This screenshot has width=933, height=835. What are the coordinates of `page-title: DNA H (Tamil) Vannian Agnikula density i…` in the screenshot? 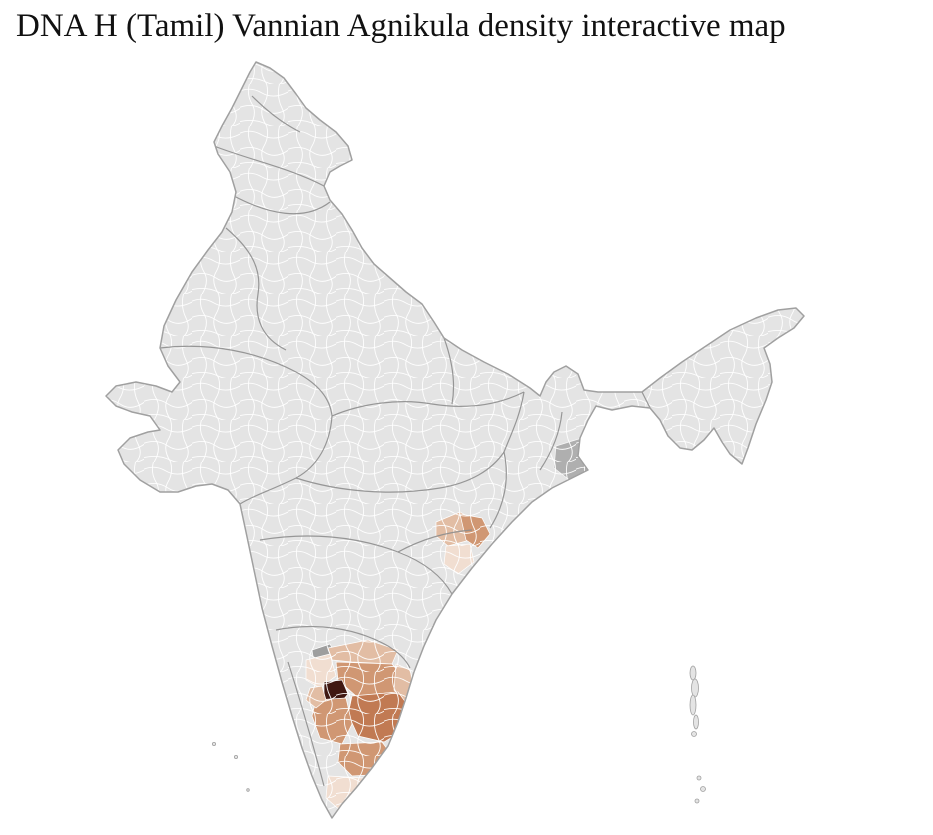 It's located at (401, 26).